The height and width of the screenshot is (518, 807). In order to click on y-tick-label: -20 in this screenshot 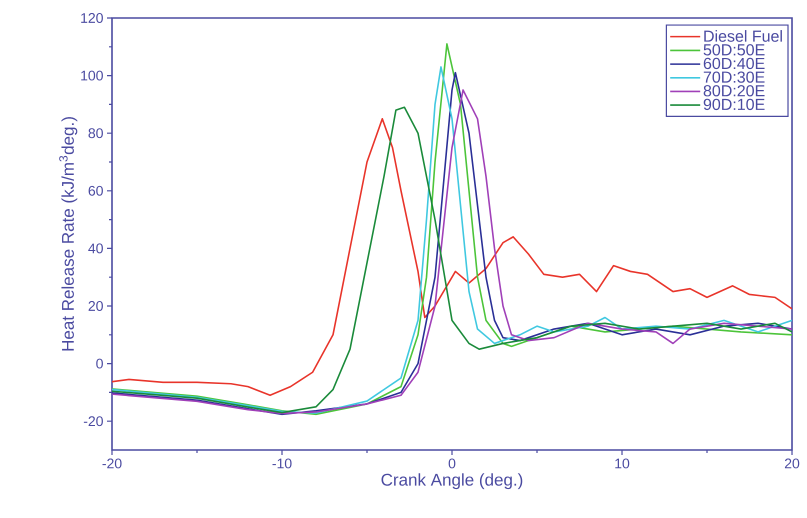, I will do `click(93, 421)`.